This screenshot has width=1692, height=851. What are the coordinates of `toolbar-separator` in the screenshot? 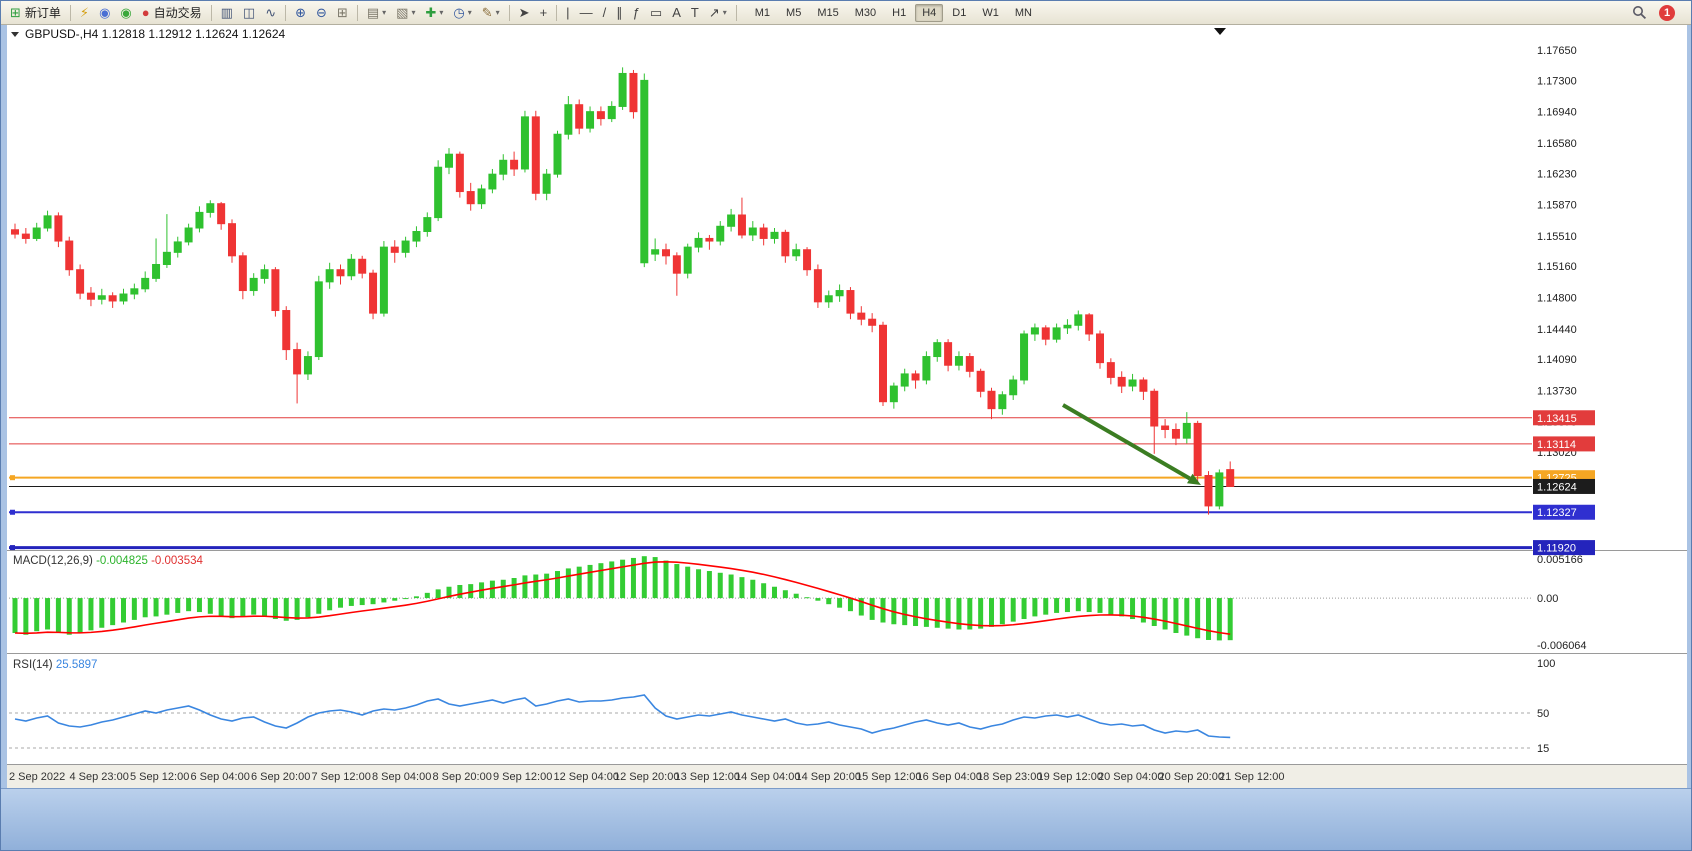 It's located at (736, 12).